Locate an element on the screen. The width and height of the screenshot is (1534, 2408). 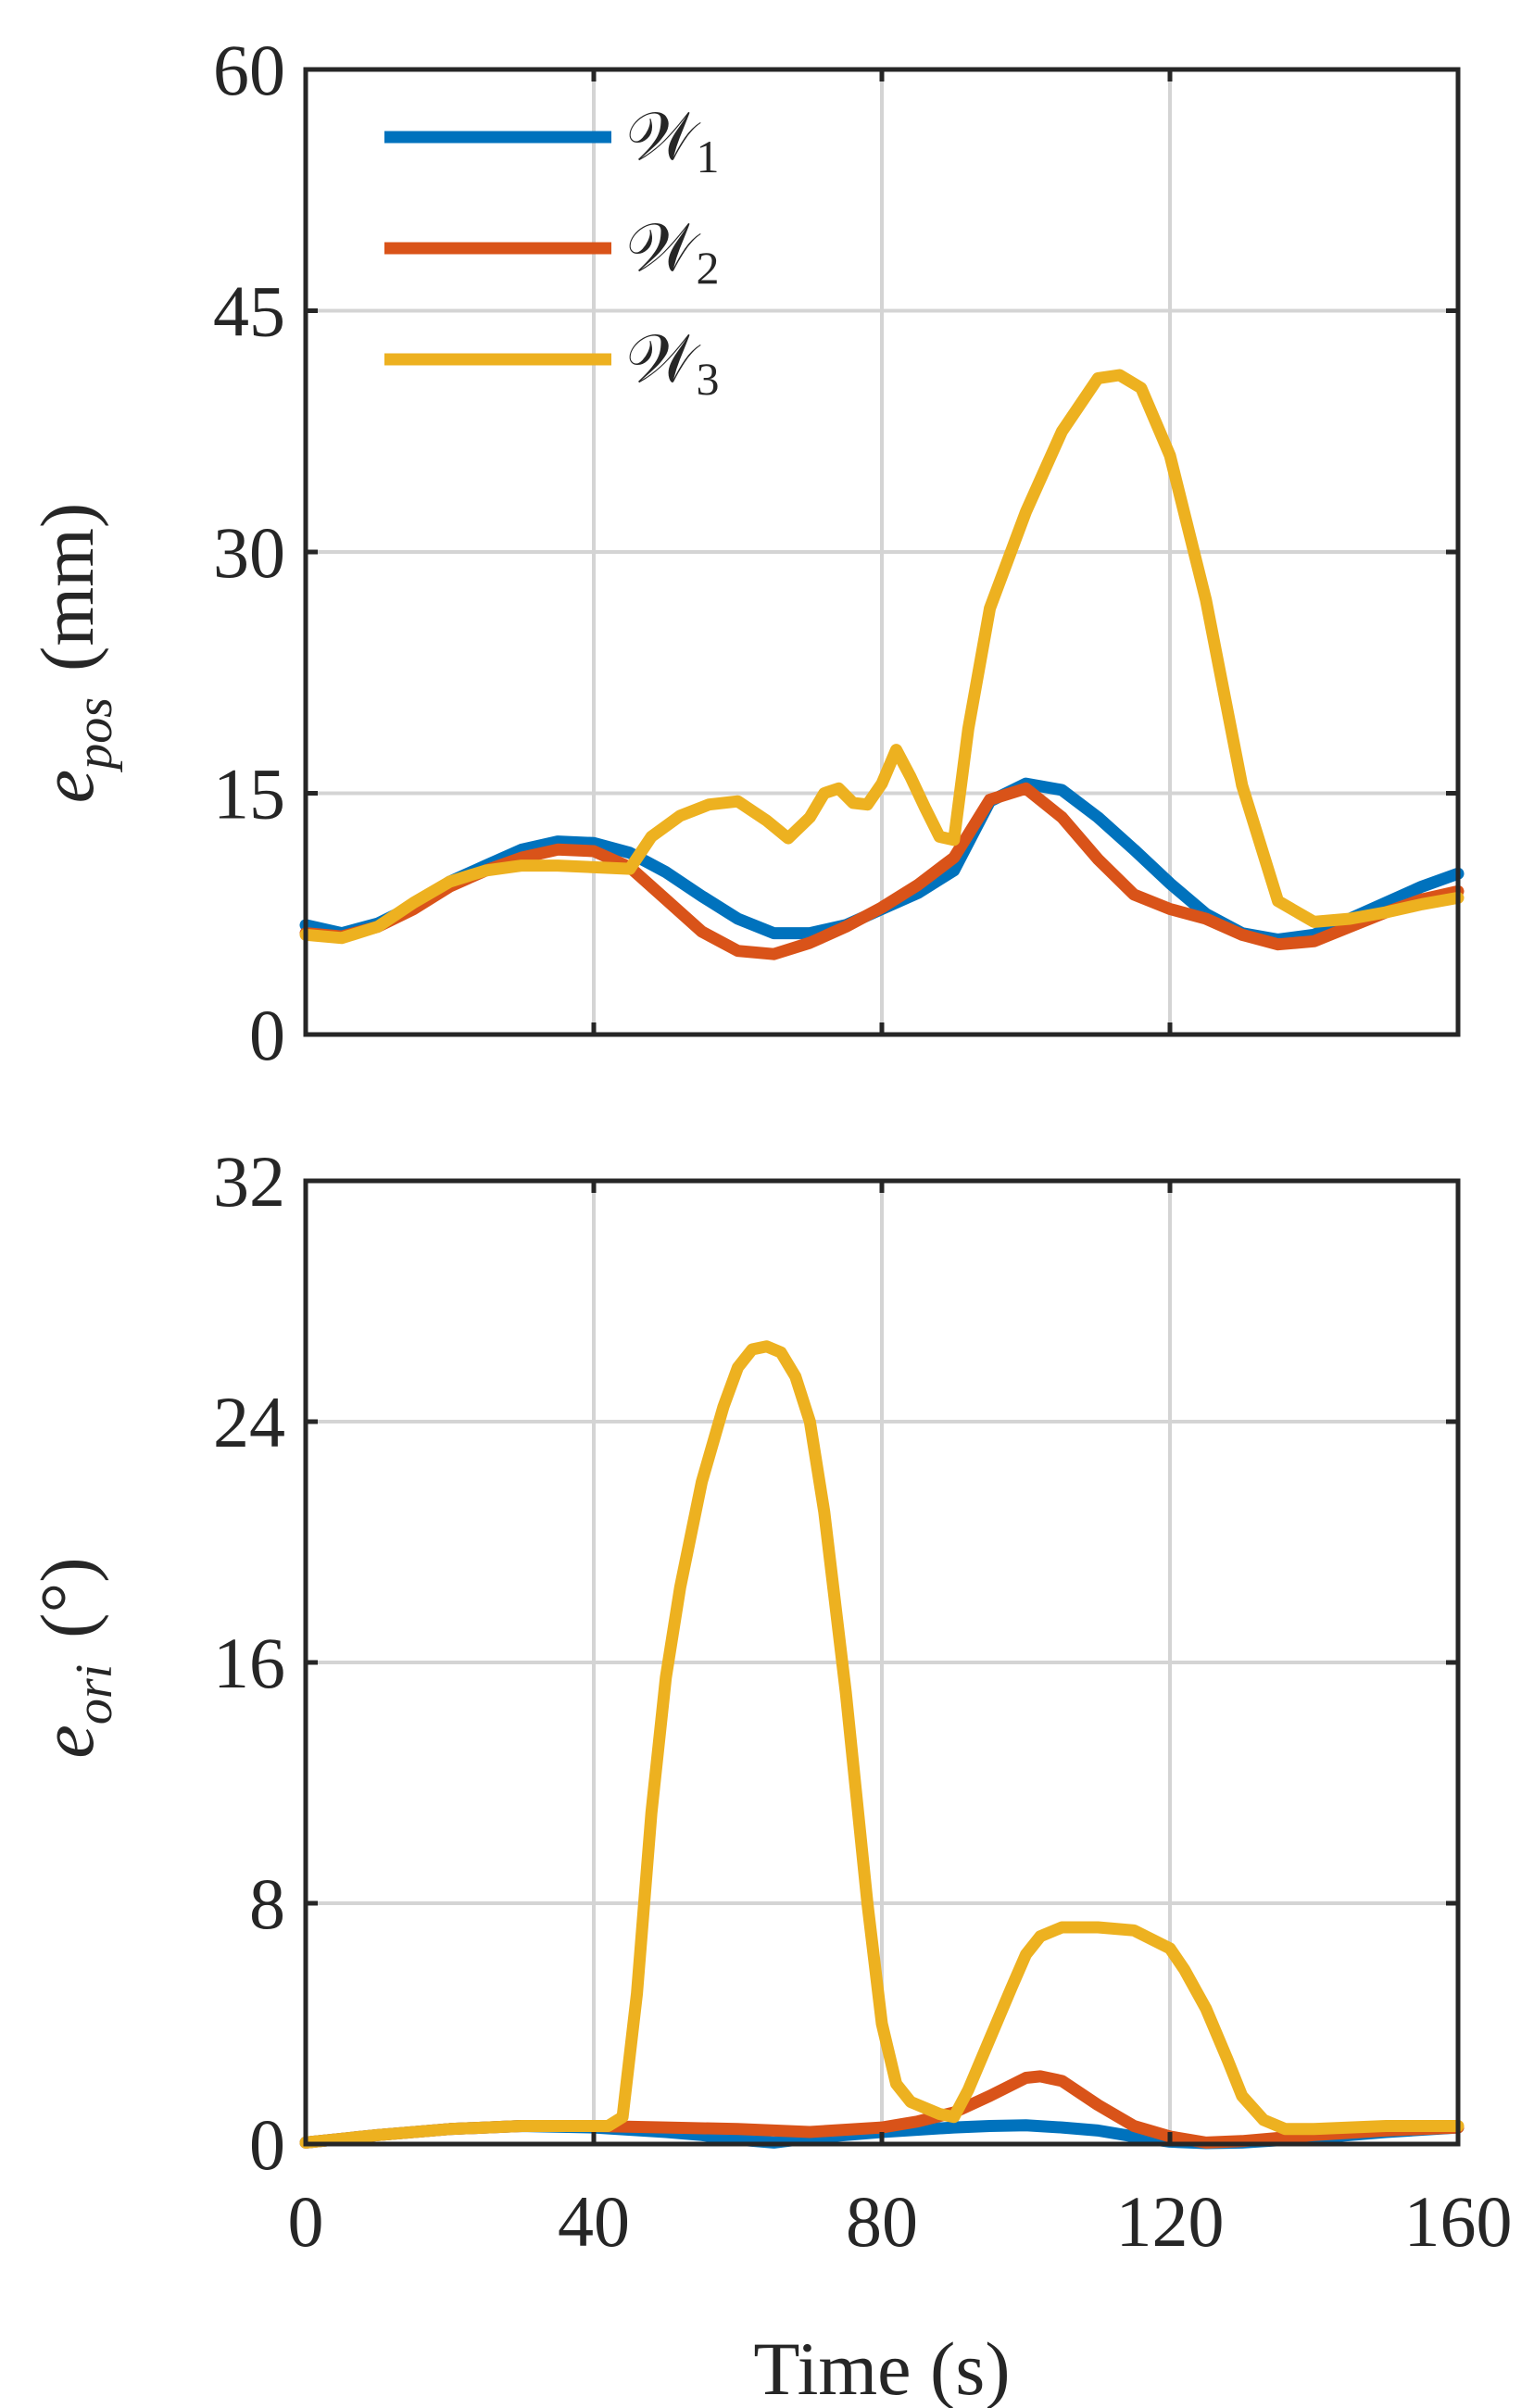
y-tick-label: 30 is located at coordinates (249, 552).